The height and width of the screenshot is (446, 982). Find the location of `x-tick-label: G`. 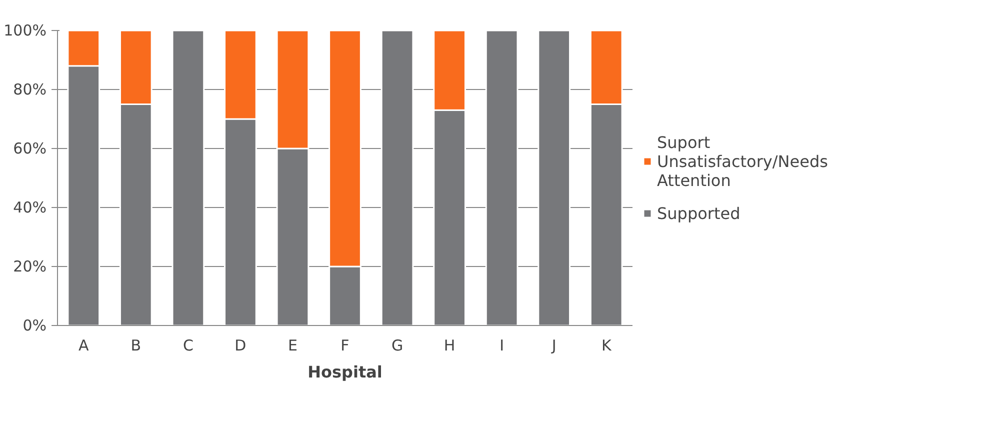

x-tick-label: G is located at coordinates (397, 345).